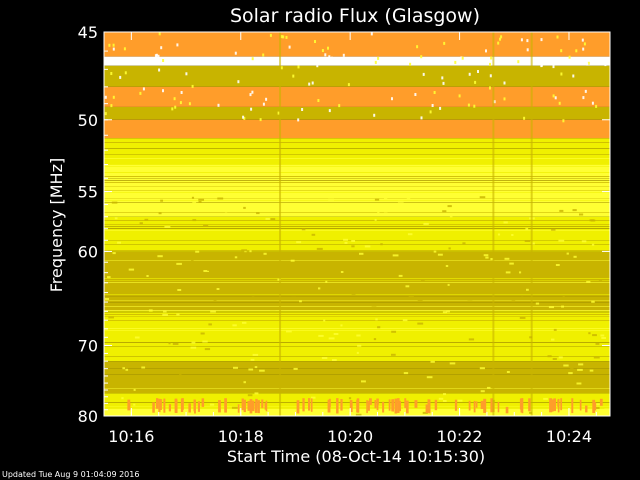 The width and height of the screenshot is (640, 480). What do you see at coordinates (88, 416) in the screenshot?
I see `y-tick-label: 80` at bounding box center [88, 416].